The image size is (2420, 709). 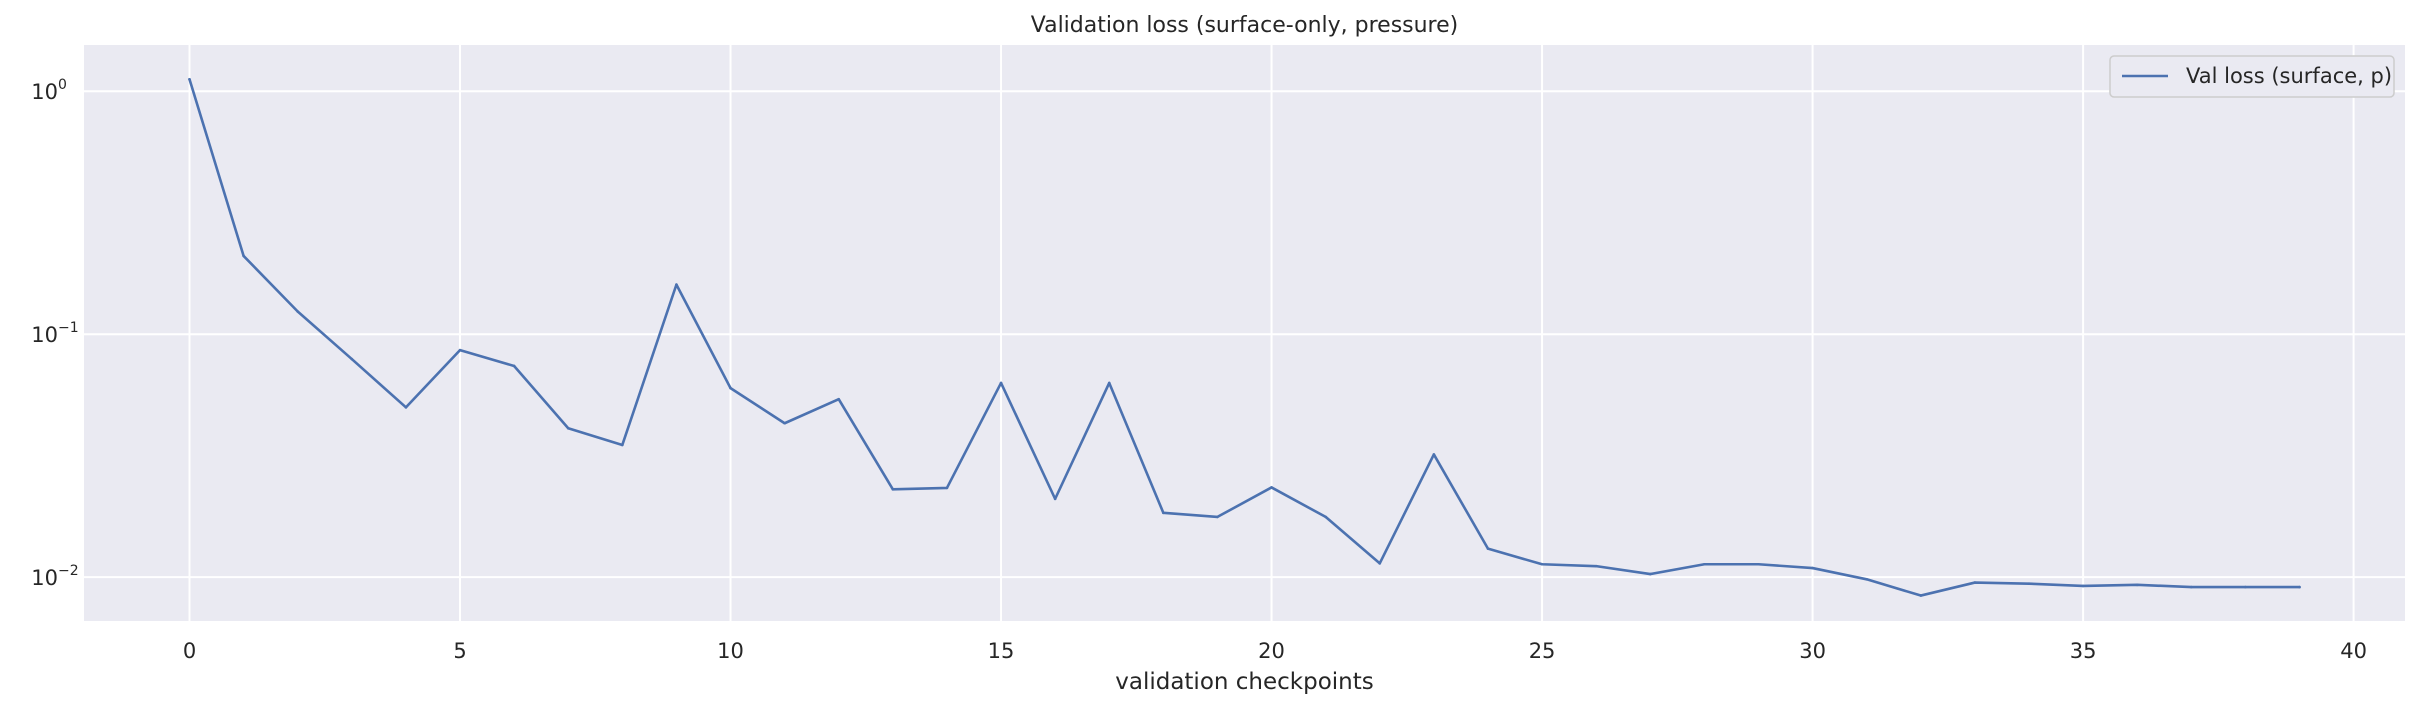 I want to click on y-tick-exponent: 0, so click(x=62, y=85).